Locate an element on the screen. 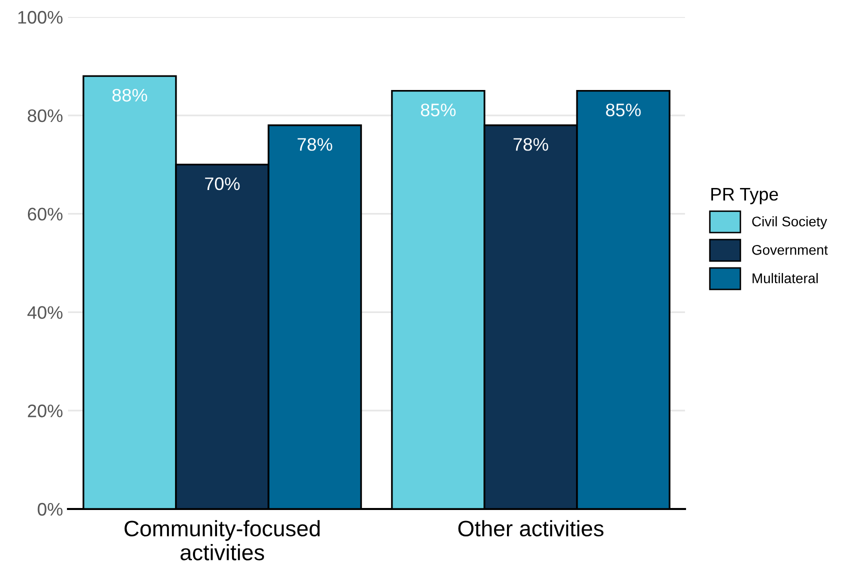 The image size is (847, 571). y-tick-label: 100% is located at coordinates (40, 17).